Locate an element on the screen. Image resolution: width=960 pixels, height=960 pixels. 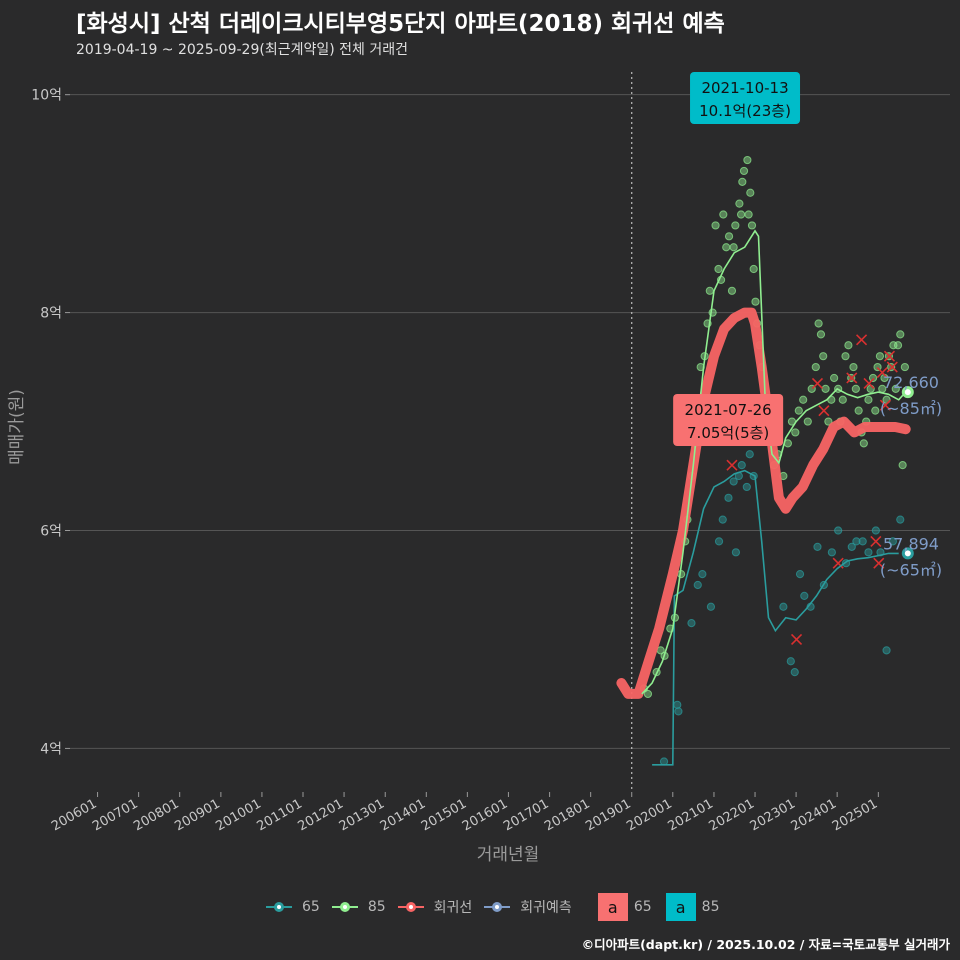
x-tick-label: 202401 is located at coordinates (814, 815).